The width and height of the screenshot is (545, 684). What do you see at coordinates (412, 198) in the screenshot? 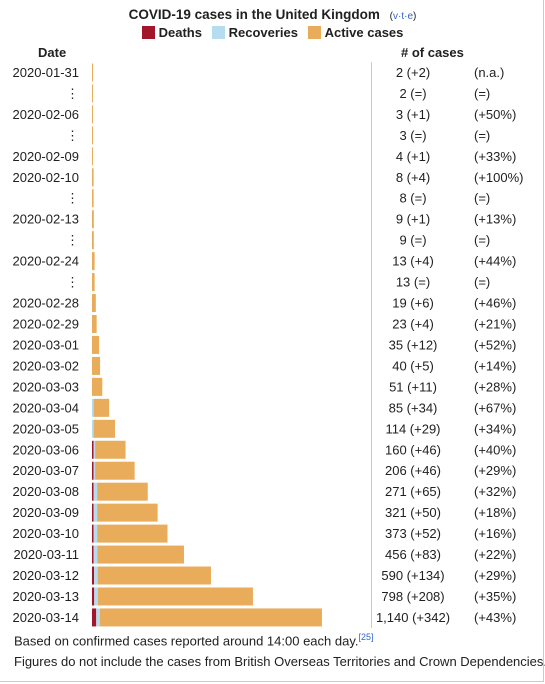
I see `row-cases-label: 8 (=)` at bounding box center [412, 198].